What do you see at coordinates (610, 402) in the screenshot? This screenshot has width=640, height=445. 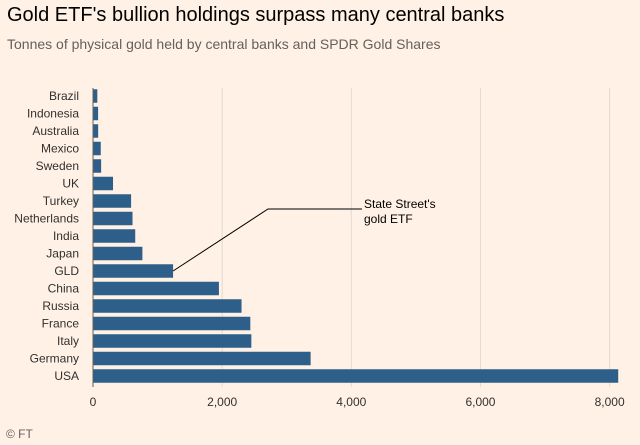 I see `x-tick-label: 8,000` at bounding box center [610, 402].